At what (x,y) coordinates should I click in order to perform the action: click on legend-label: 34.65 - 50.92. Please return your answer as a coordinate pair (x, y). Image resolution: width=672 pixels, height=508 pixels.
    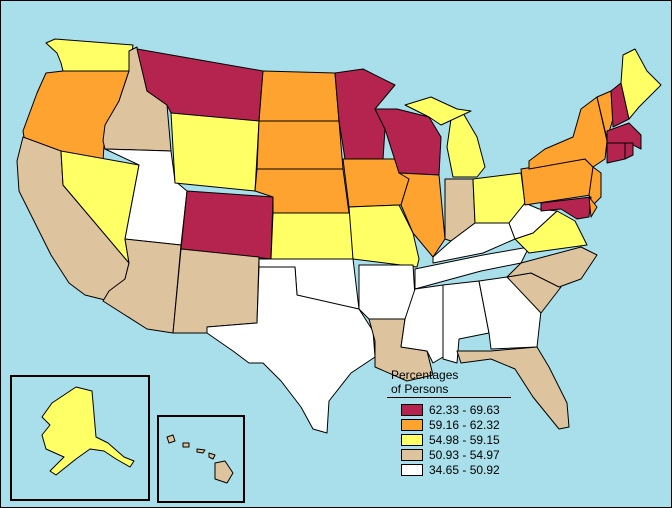
    Looking at the image, I should click on (464, 469).